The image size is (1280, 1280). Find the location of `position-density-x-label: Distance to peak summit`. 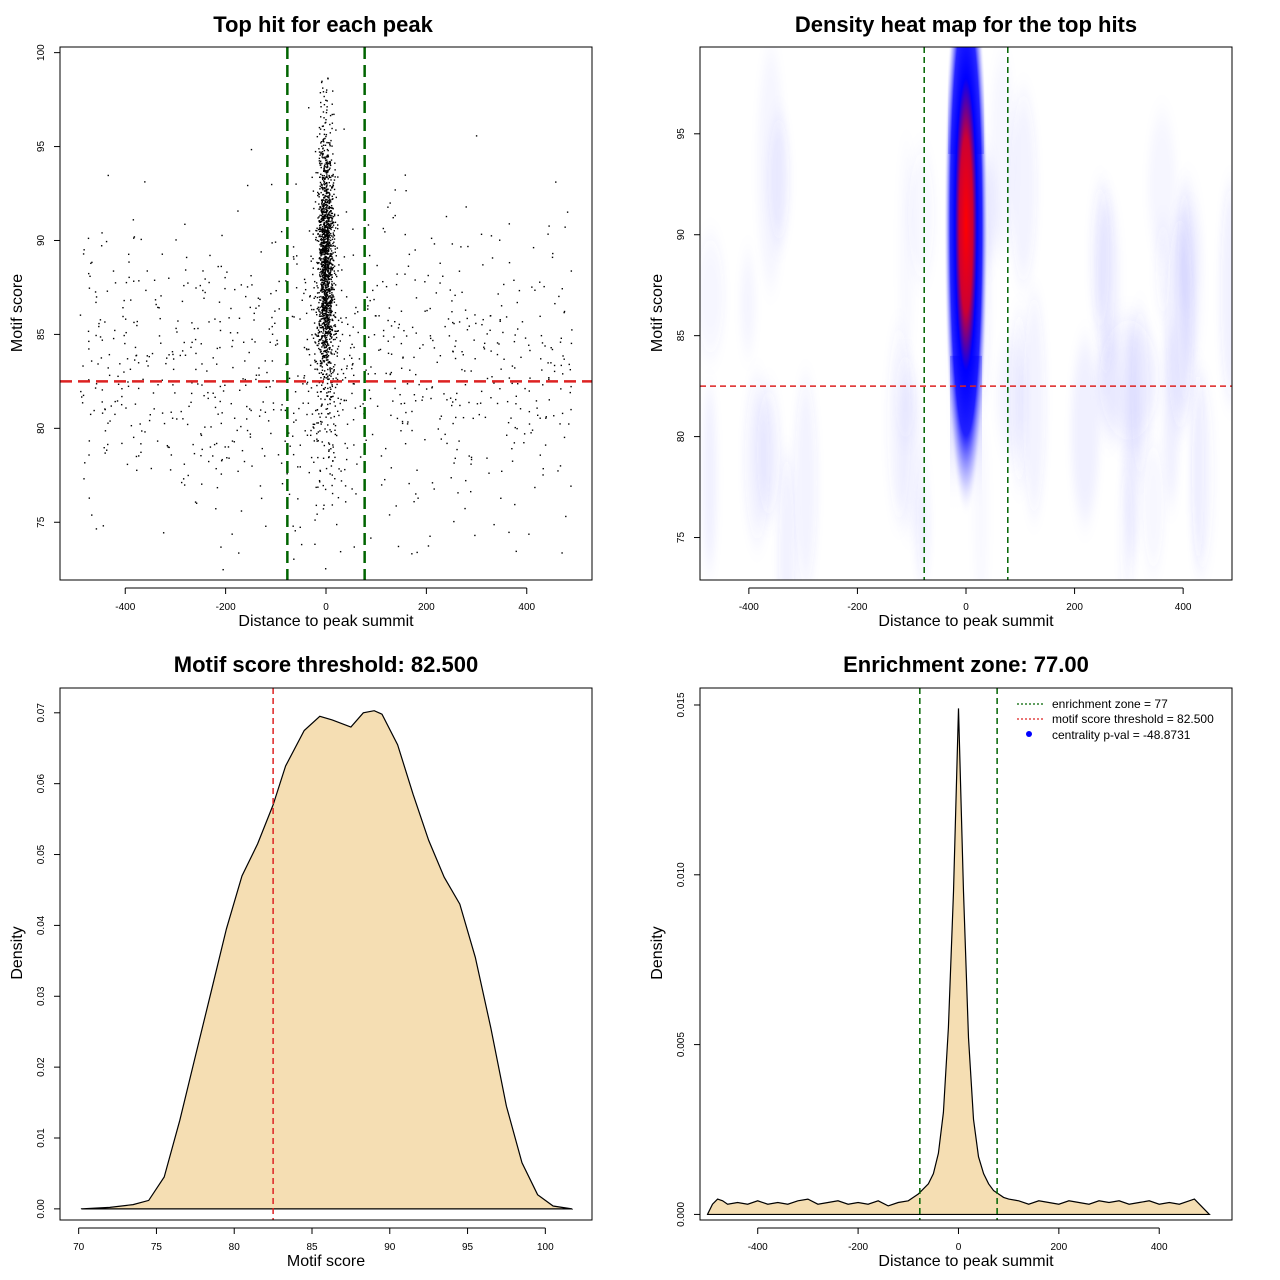

position-density-x-label: Distance to peak summit is located at coordinates (966, 1261).